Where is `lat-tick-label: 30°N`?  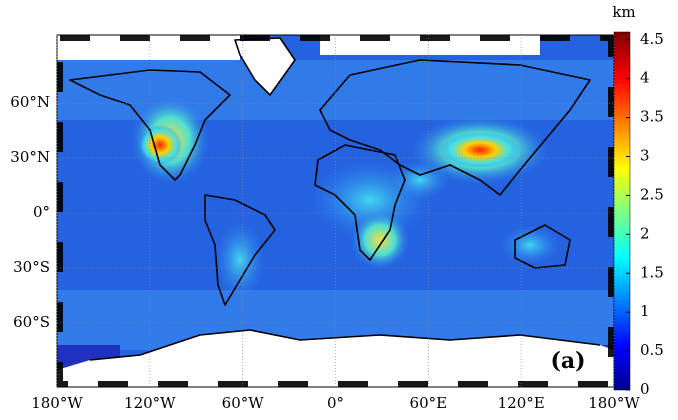 lat-tick-label: 30°N is located at coordinates (30, 157).